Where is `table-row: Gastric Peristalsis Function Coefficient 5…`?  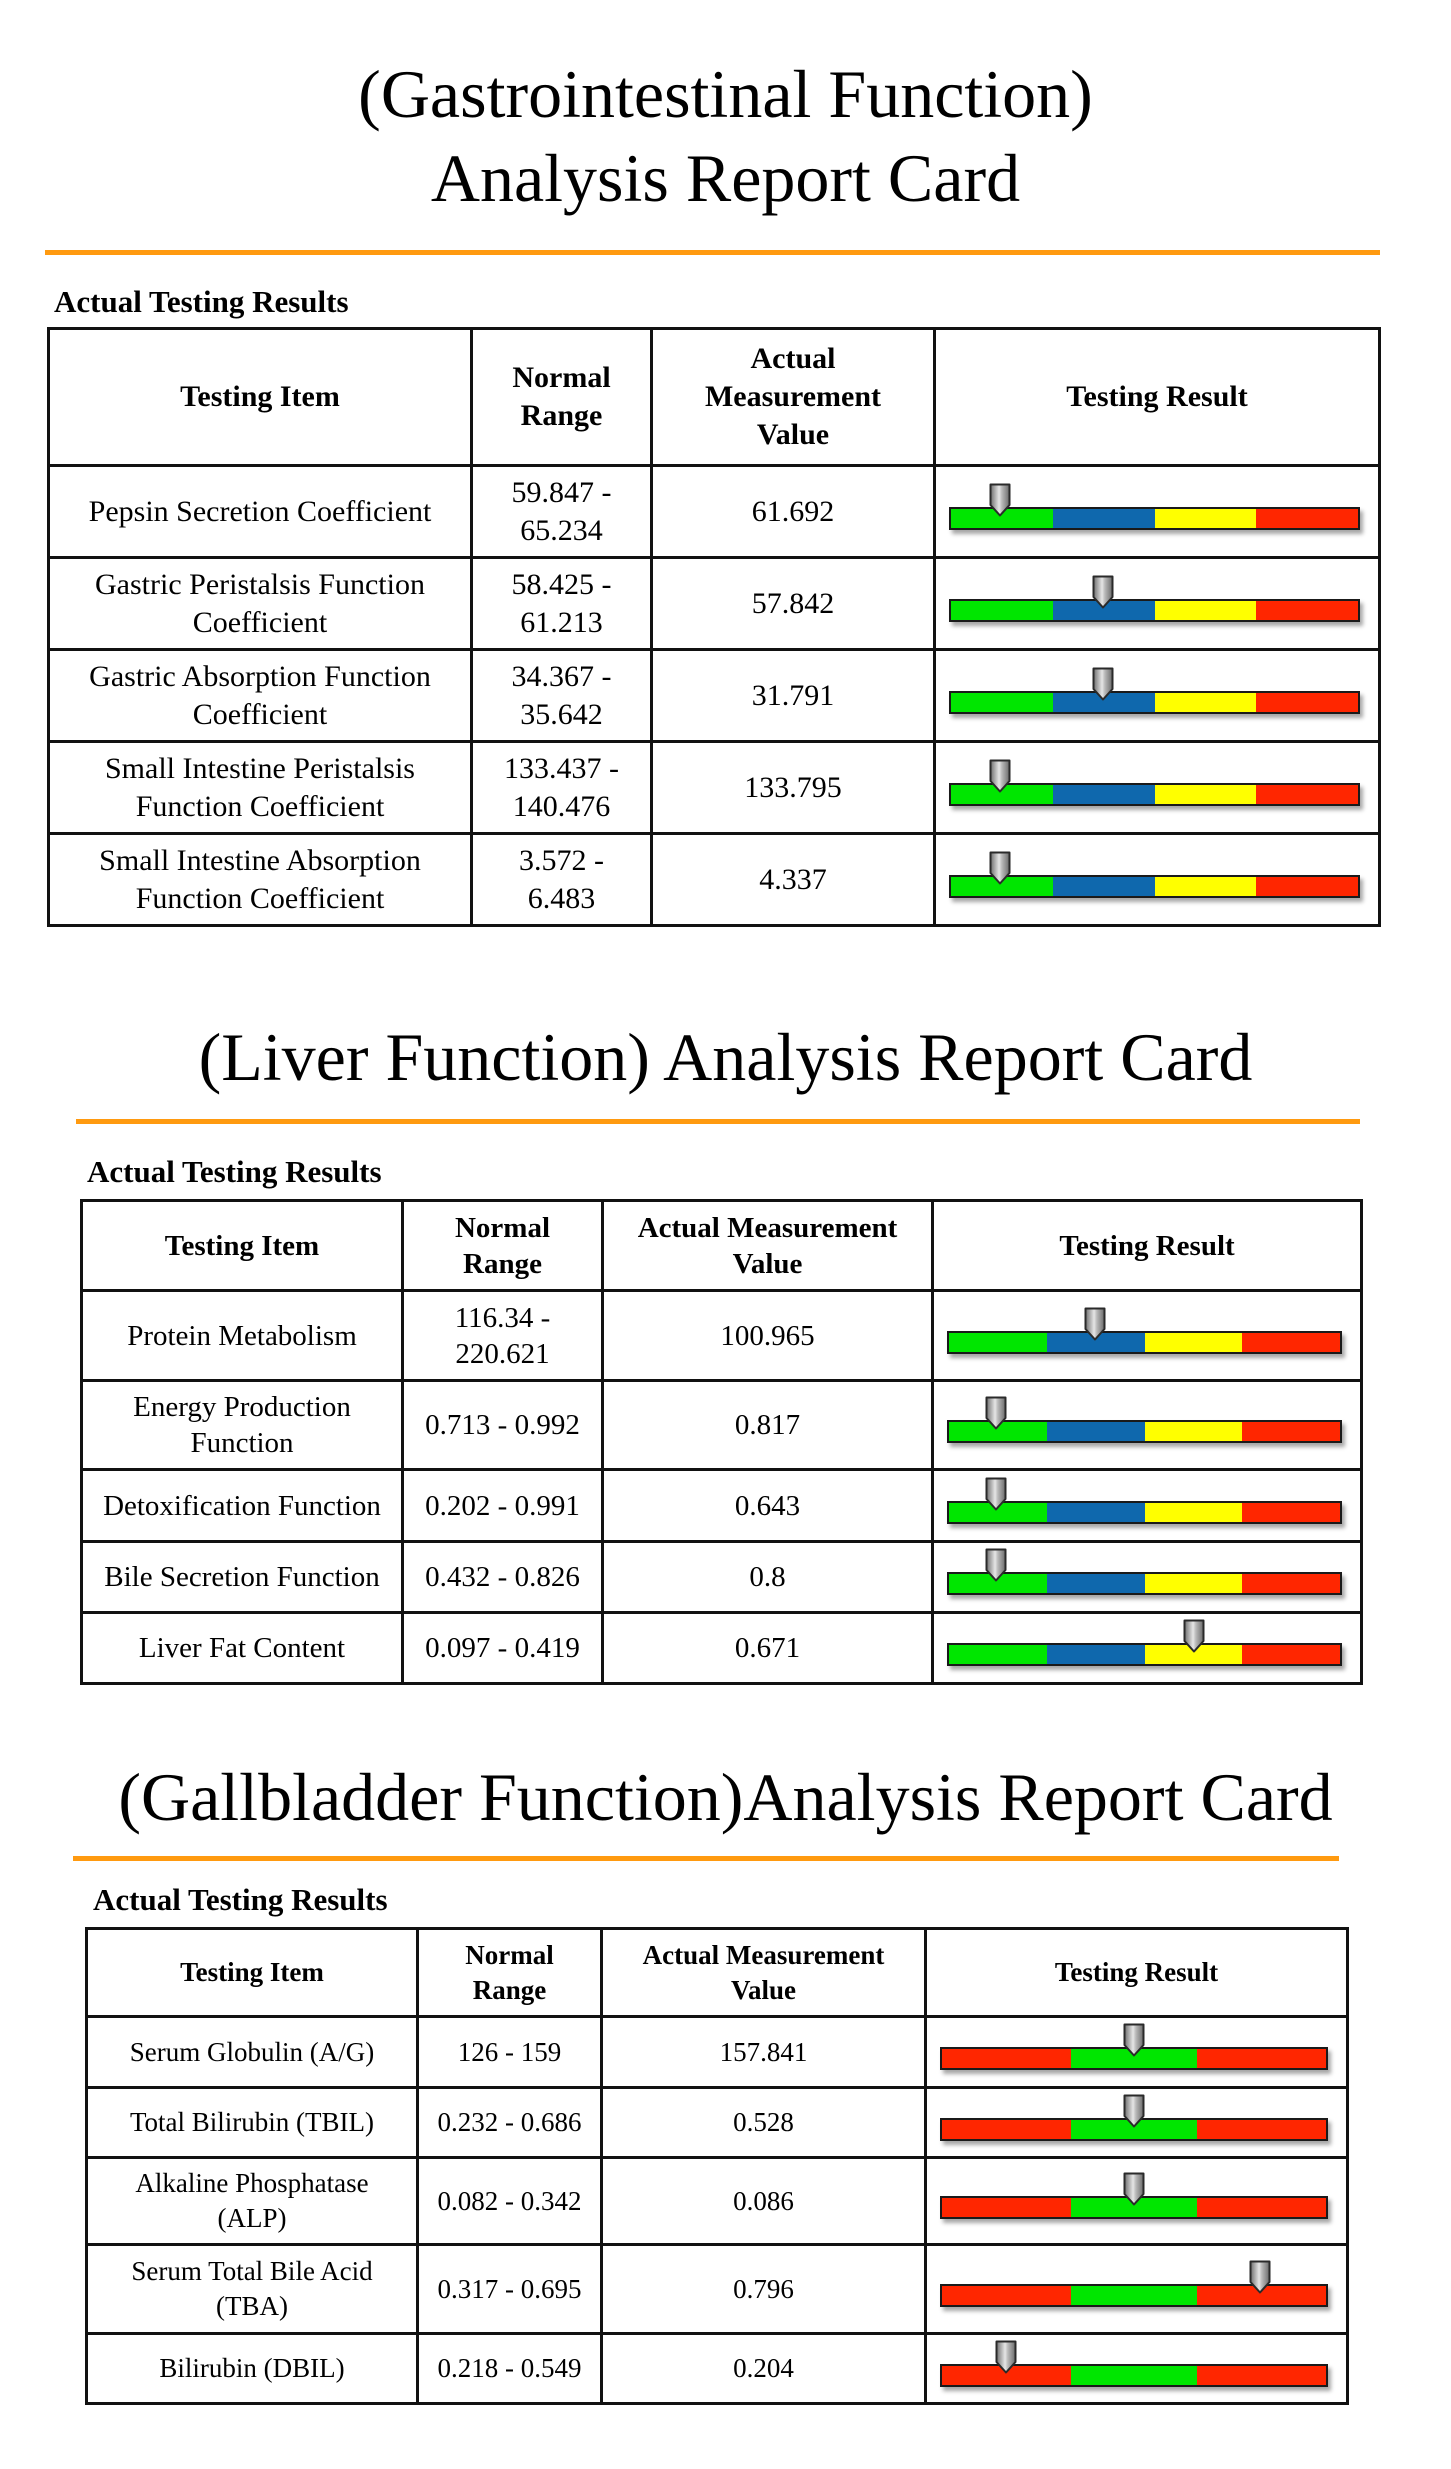
table-row: Gastric Peristalsis Function Coefficient 5… is located at coordinates (714, 603).